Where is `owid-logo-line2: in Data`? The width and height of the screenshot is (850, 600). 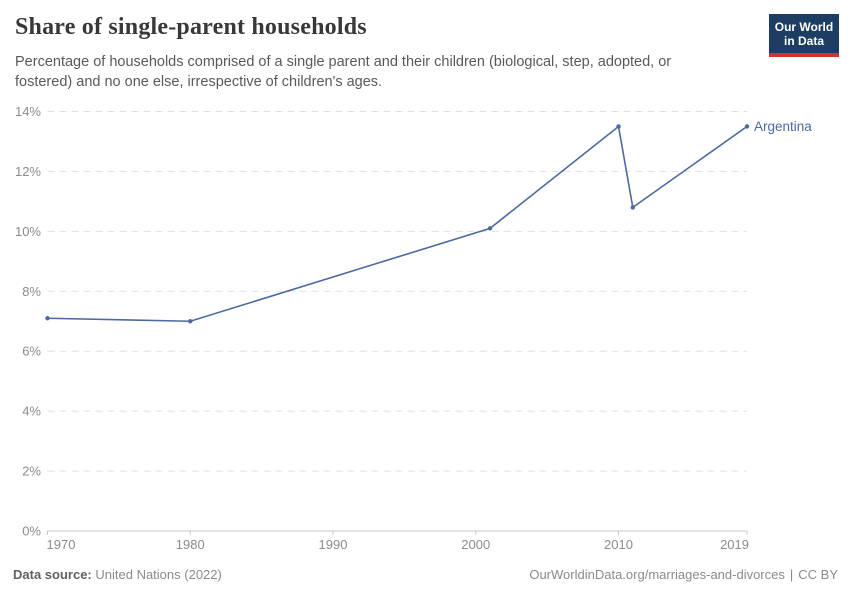
owid-logo-line2: in Data is located at coordinates (803, 41).